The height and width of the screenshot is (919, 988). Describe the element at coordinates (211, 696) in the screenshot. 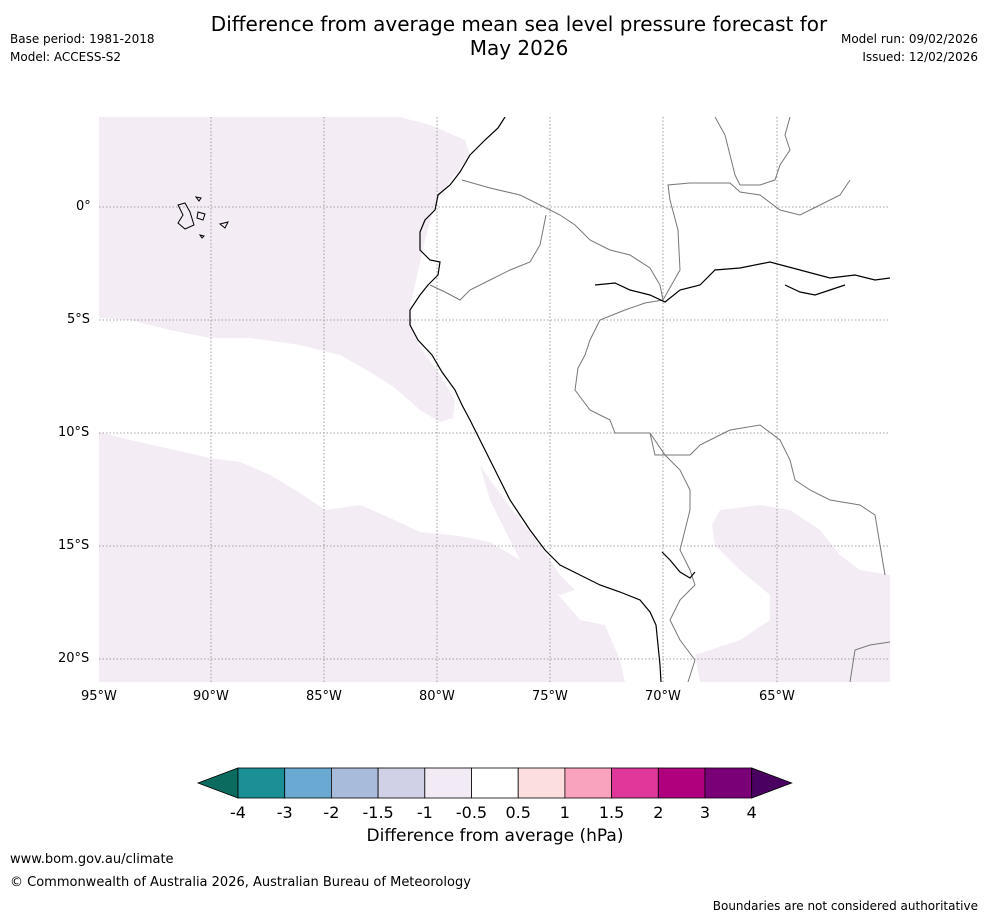

I see `lon-label-90w: 90°W` at that location.